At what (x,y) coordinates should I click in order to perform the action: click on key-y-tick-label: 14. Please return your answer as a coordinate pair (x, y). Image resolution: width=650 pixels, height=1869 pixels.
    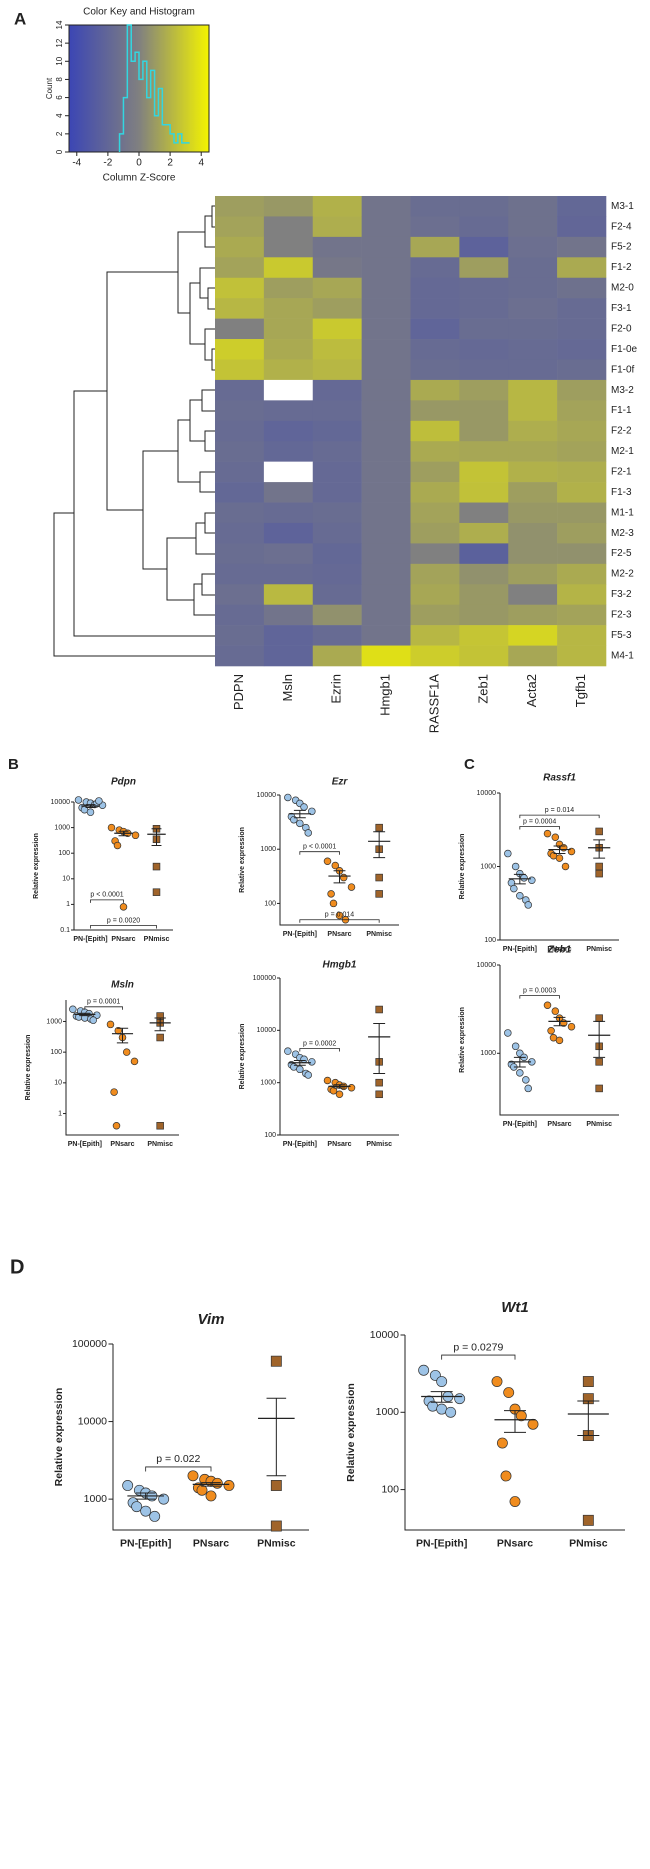
    Looking at the image, I should click on (59, 24).